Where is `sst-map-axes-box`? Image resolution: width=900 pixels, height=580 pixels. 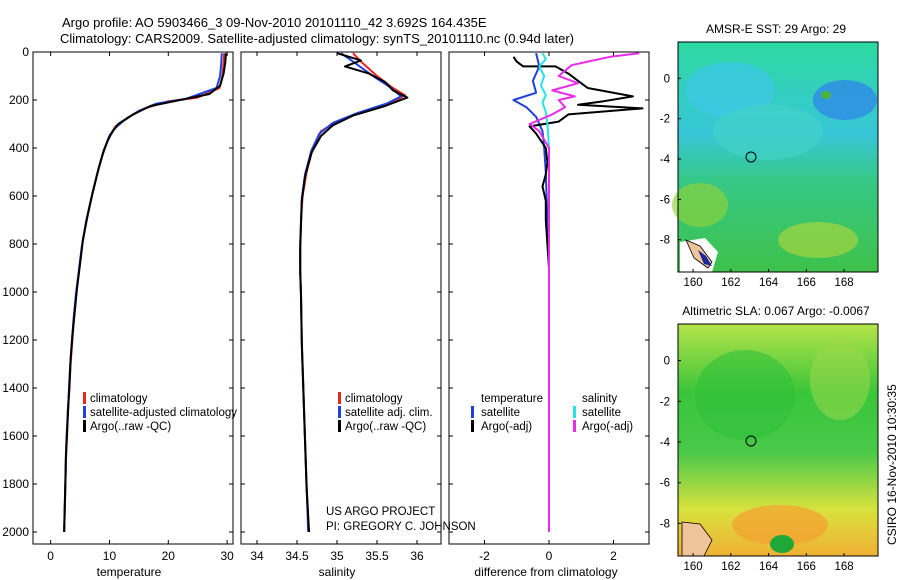 sst-map-axes-box is located at coordinates (778, 157).